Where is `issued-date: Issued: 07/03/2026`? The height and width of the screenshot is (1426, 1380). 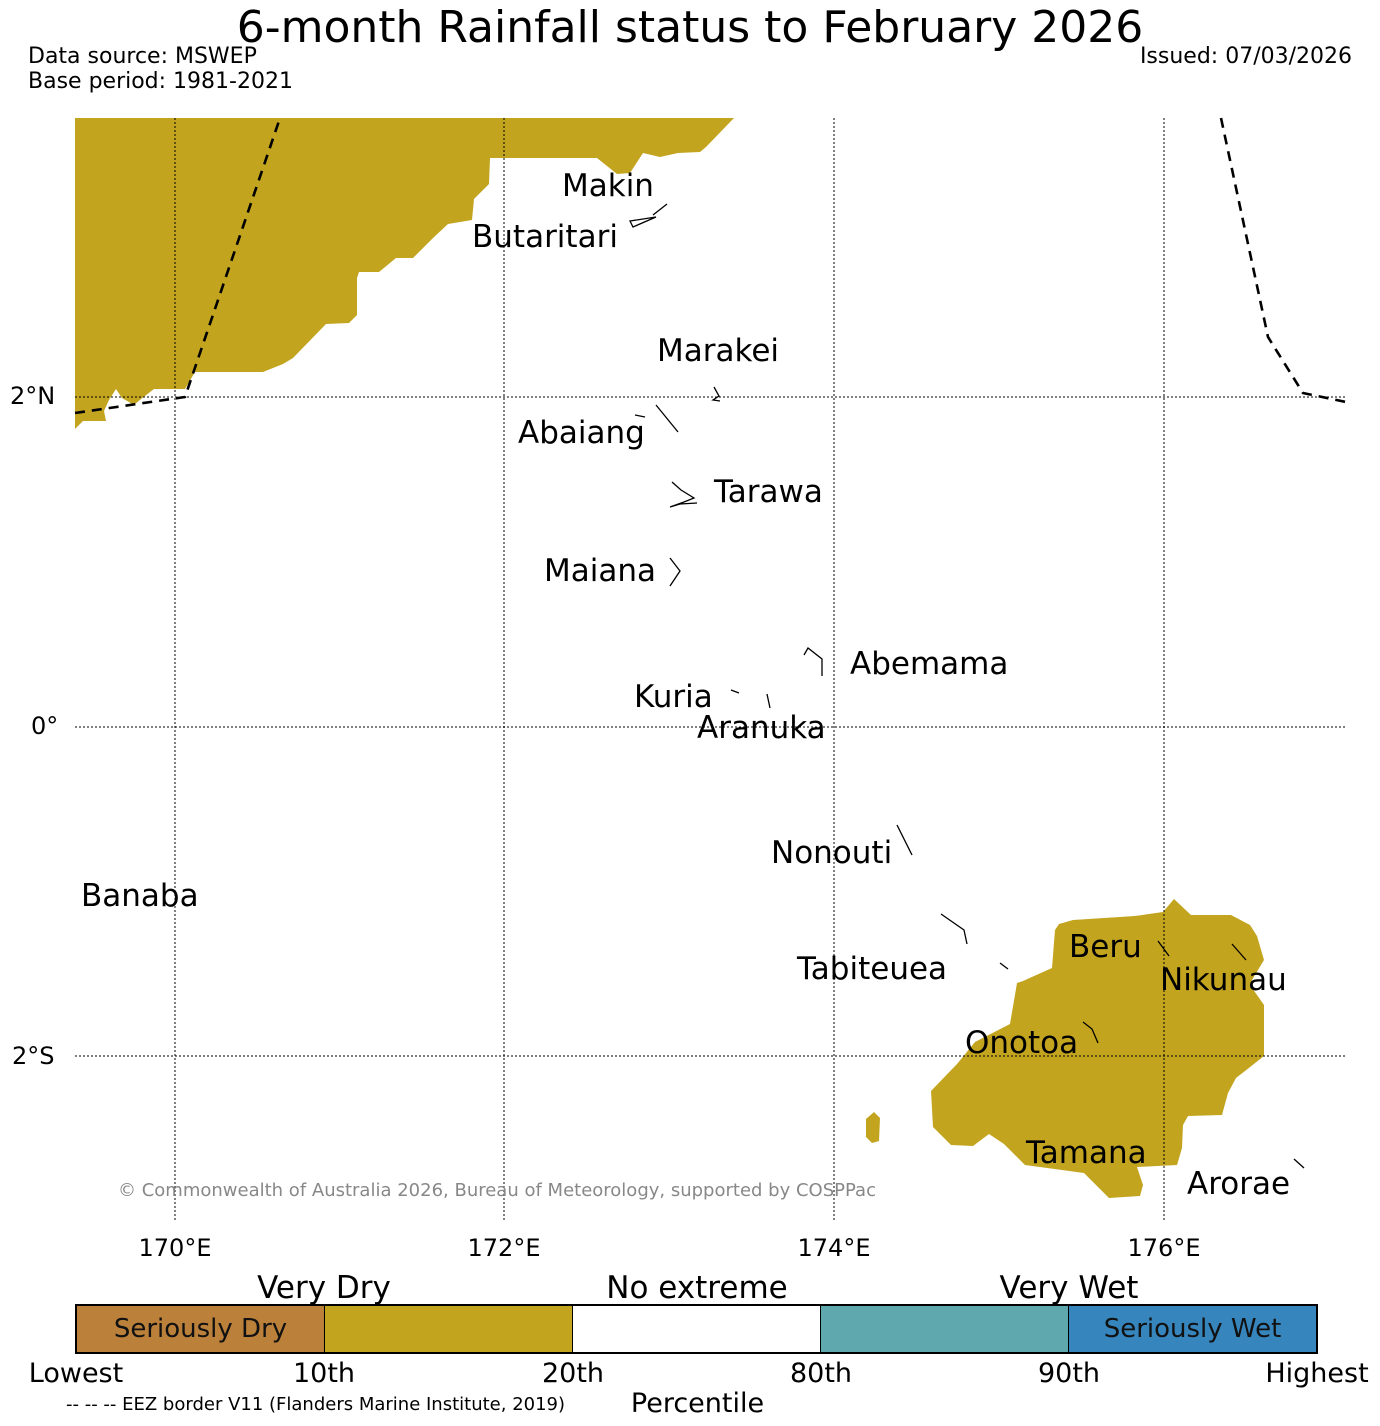 issued-date: Issued: 07/03/2026 is located at coordinates (1245, 56).